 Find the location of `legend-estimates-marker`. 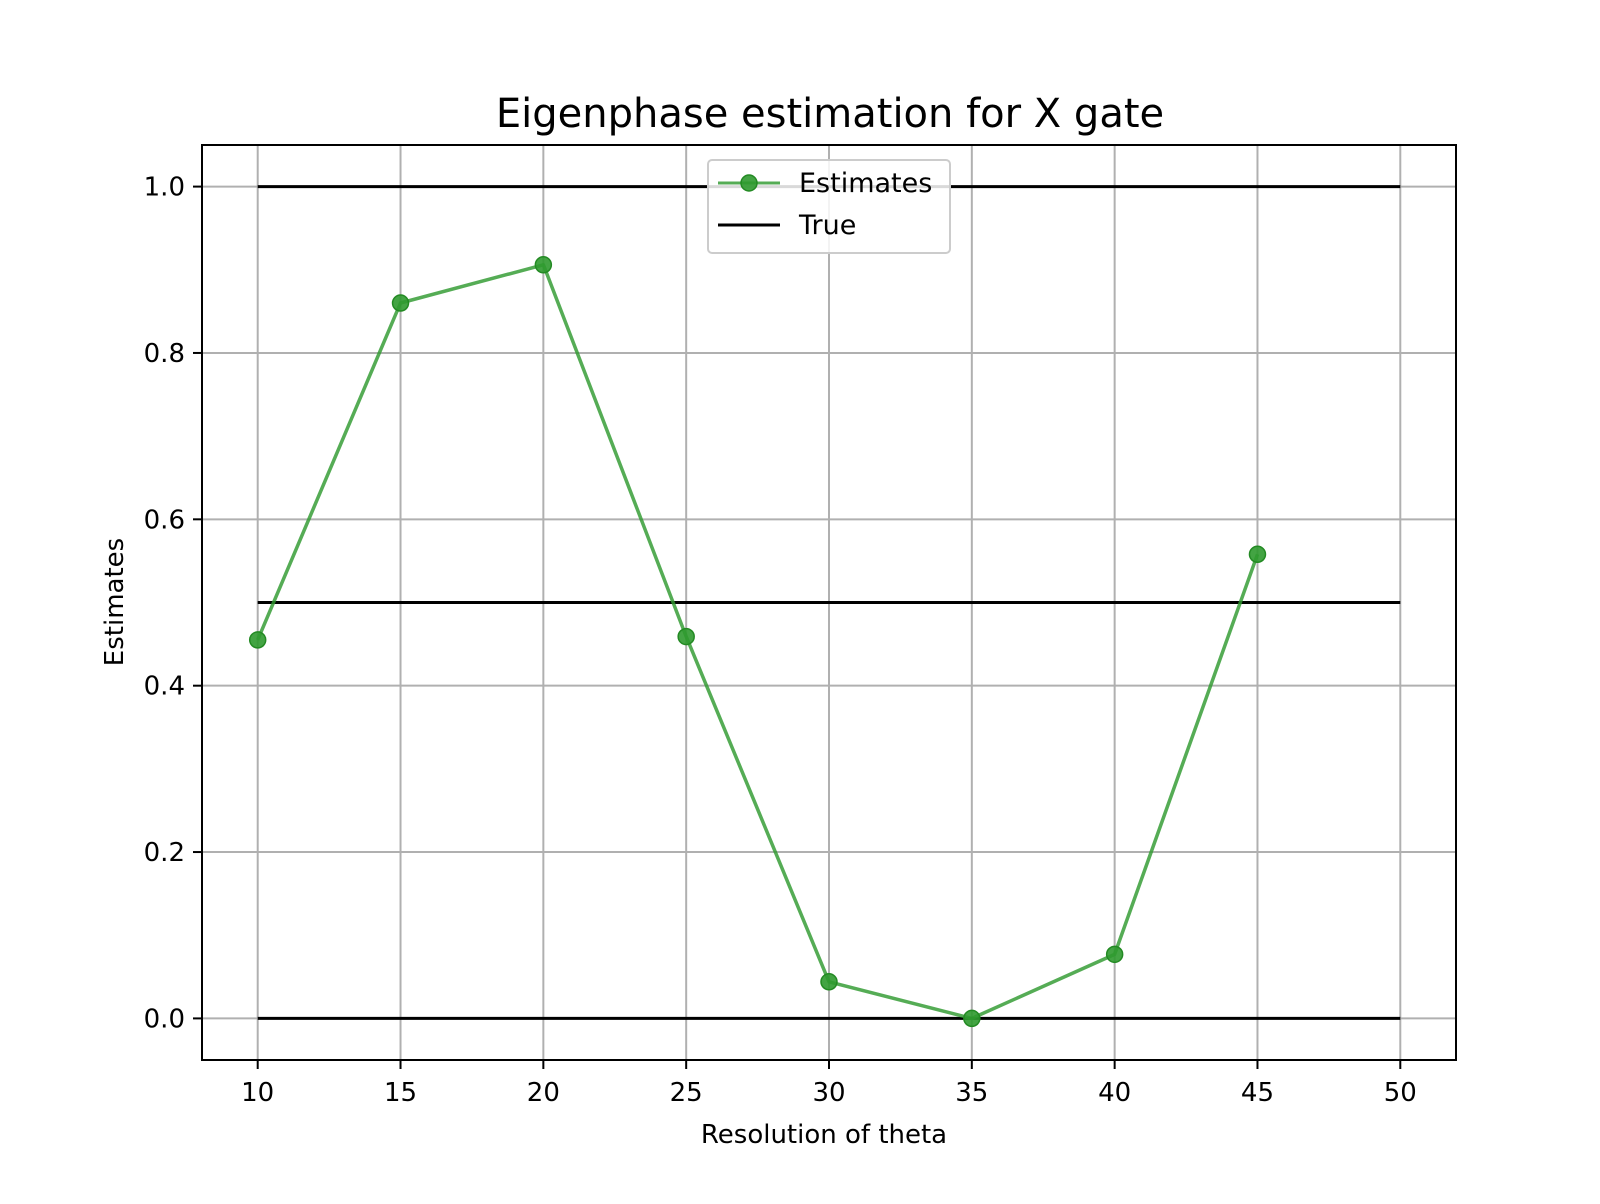

legend-estimates-marker is located at coordinates (749, 183).